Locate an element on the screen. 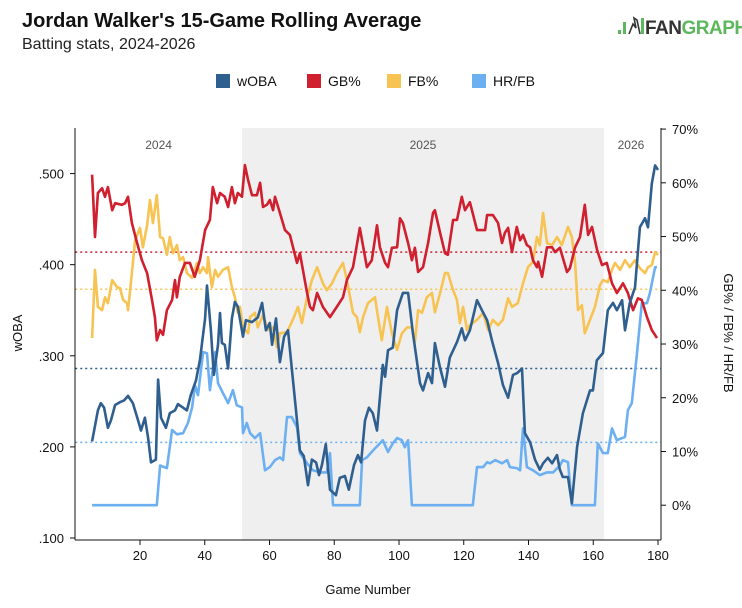  y-right-tick-label: 70% is located at coordinates (685, 129).